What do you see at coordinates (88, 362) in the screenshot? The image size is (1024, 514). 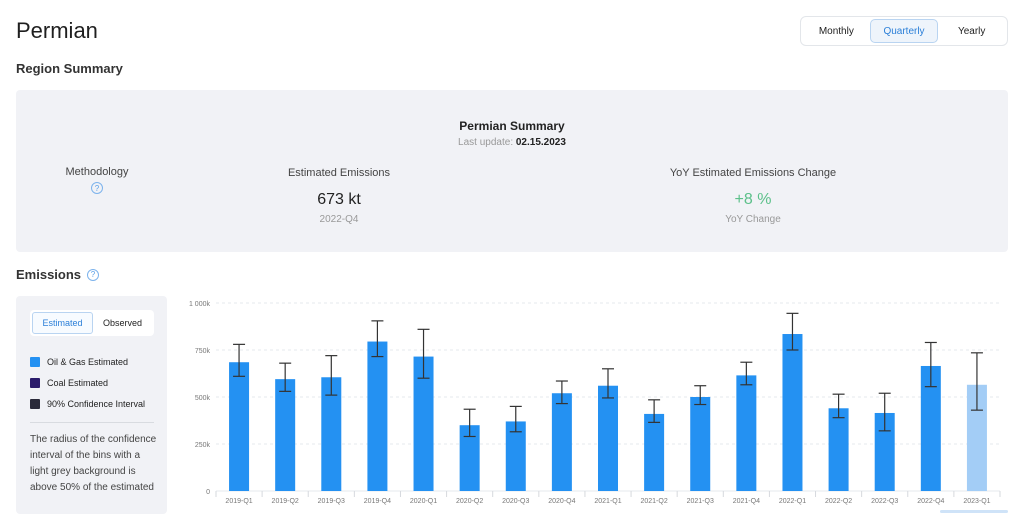 I see `legend-label-oil-gas: Oil & Gas Estimated` at bounding box center [88, 362].